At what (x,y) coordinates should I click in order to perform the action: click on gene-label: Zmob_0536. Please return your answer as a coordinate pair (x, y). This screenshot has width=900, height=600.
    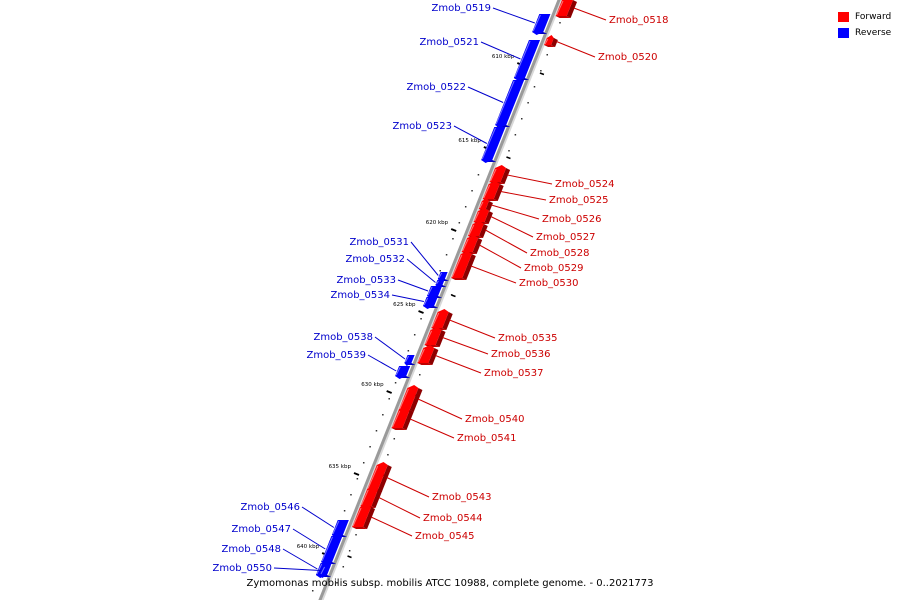
    Looking at the image, I should click on (521, 354).